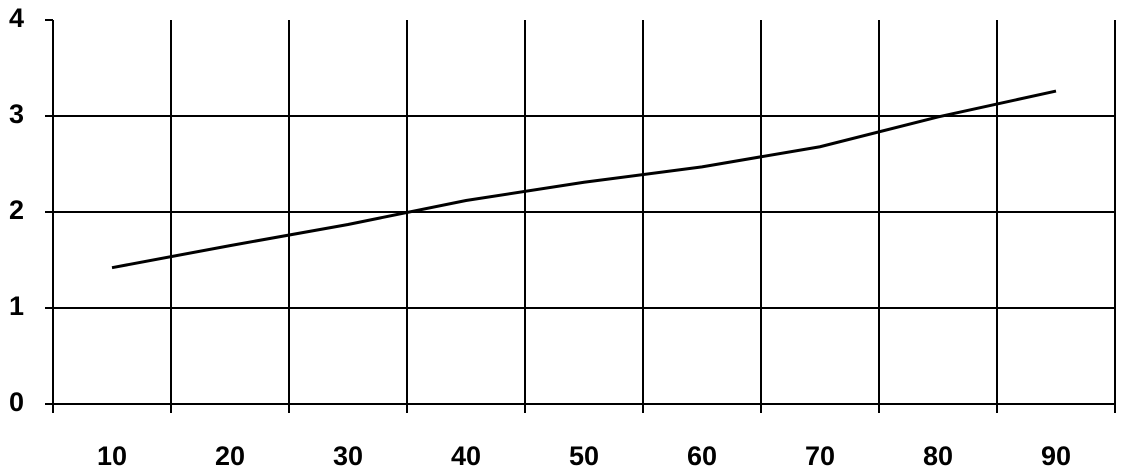 The image size is (1123, 475). I want to click on x-tick-label: 60, so click(702, 456).